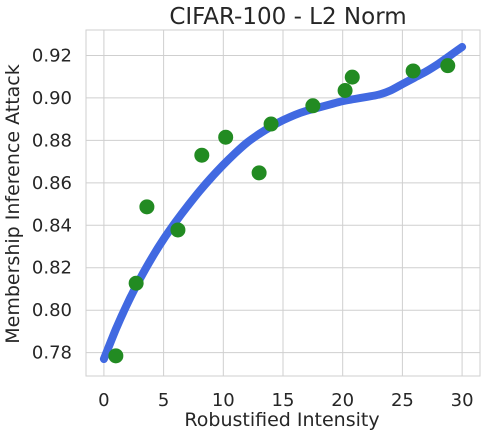 The height and width of the screenshot is (432, 504). I want to click on y-tick-label: 0.92, so click(52, 55).